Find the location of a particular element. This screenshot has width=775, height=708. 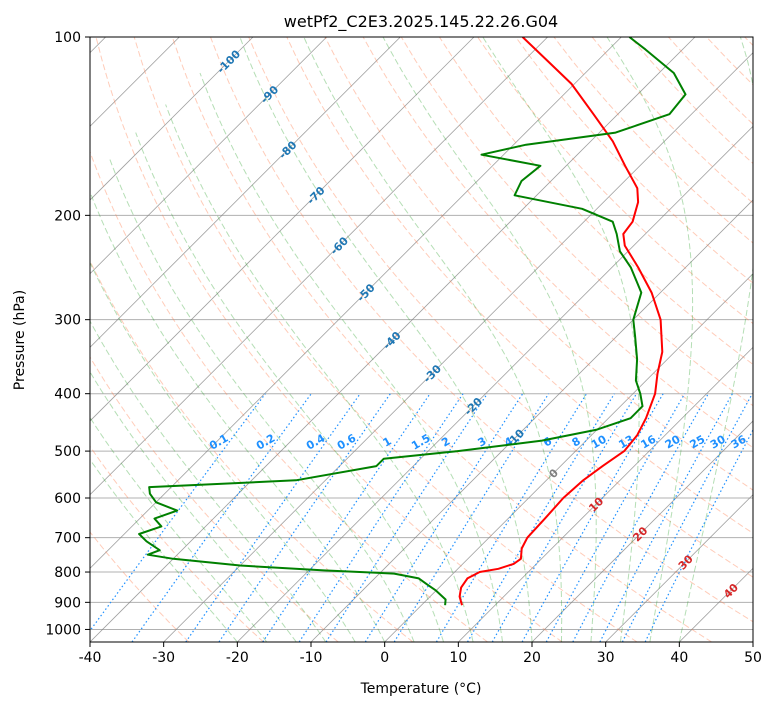

x-tick-label: 40 is located at coordinates (679, 658).